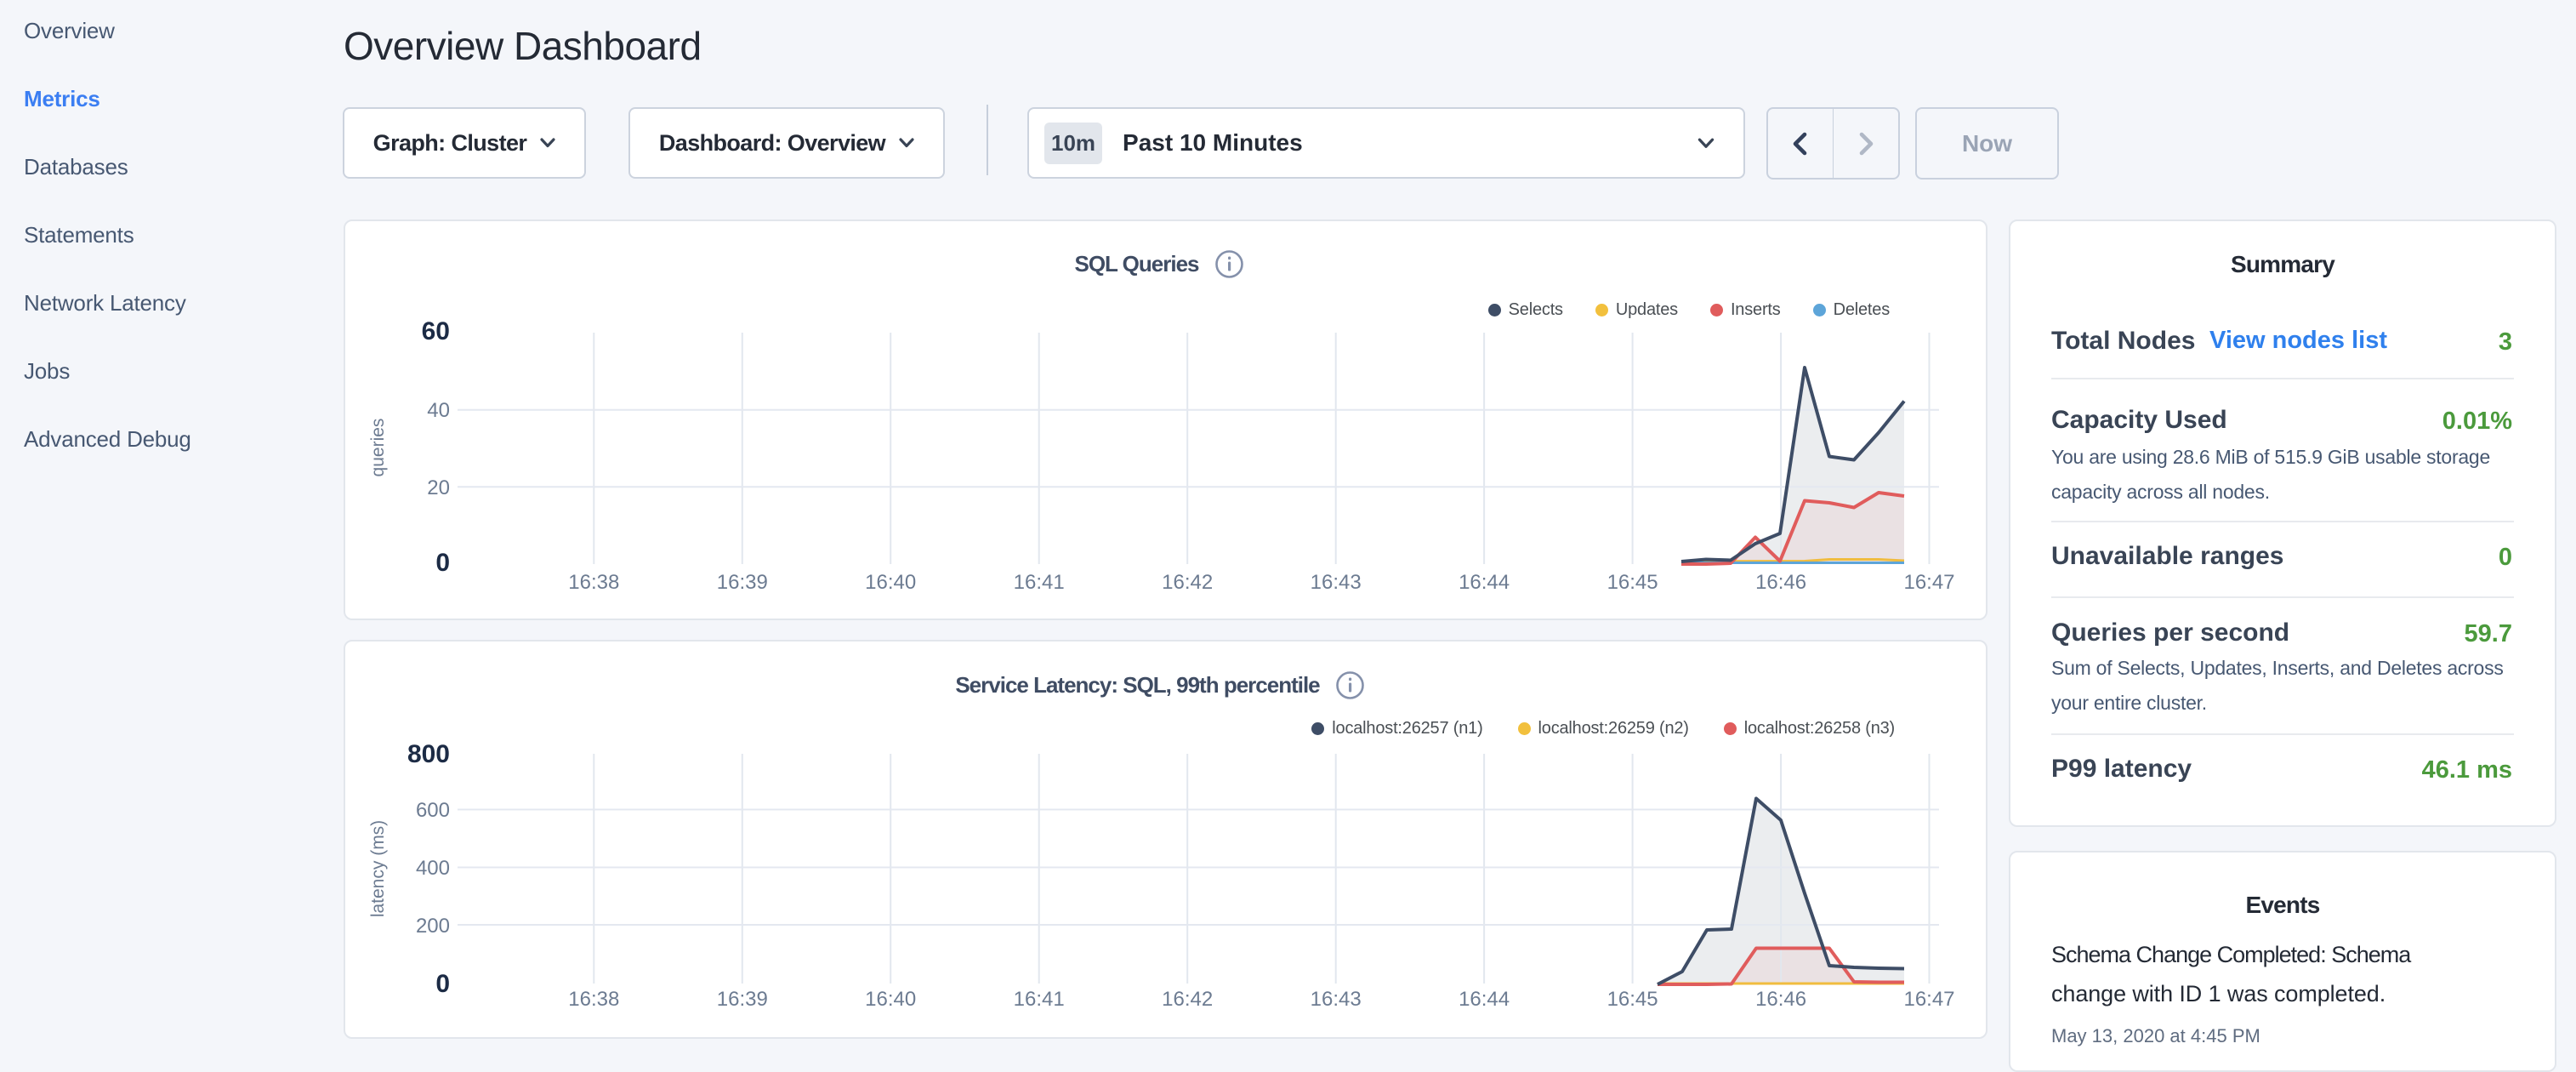 This screenshot has width=2576, height=1072. What do you see at coordinates (433, 868) in the screenshot?
I see `svg-text: 400` at bounding box center [433, 868].